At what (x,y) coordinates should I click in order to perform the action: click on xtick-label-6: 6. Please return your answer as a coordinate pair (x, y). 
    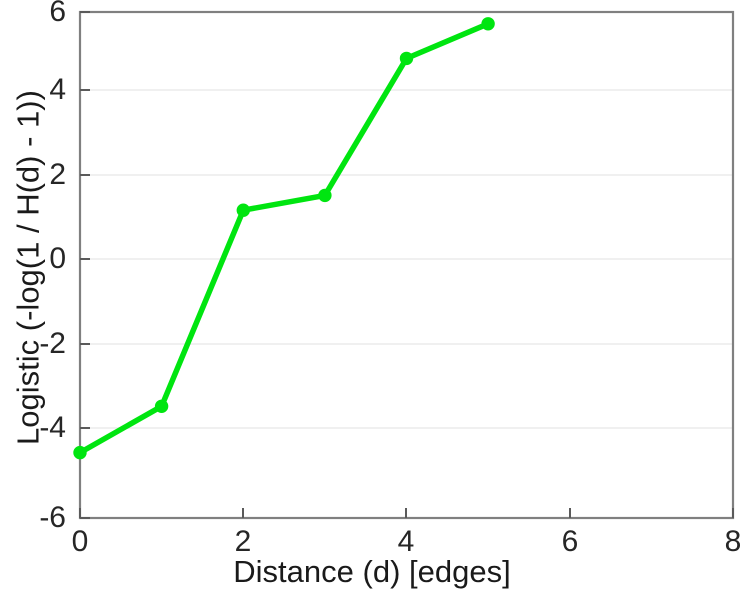
    Looking at the image, I should click on (570, 541).